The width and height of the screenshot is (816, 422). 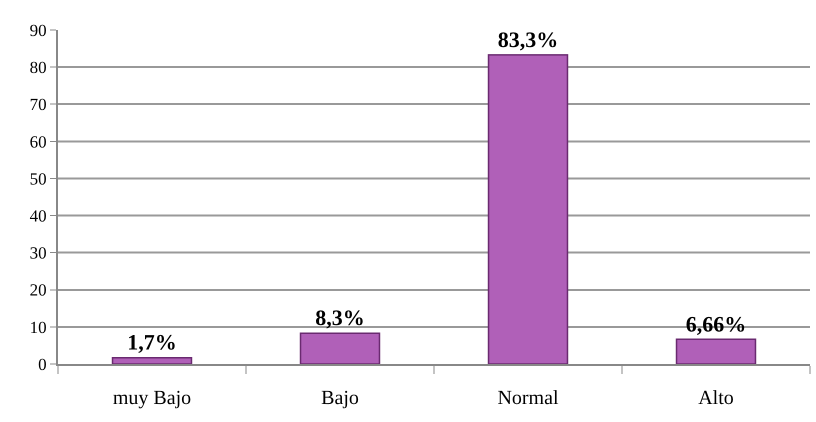 I want to click on y-tick-label: 70, so click(x=38, y=104).